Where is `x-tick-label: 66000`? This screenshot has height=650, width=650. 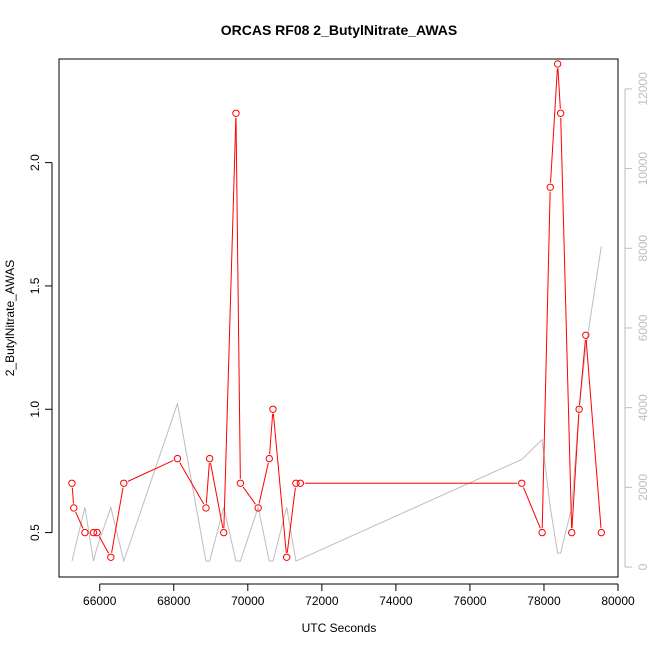 x-tick-label: 66000 is located at coordinates (100, 601).